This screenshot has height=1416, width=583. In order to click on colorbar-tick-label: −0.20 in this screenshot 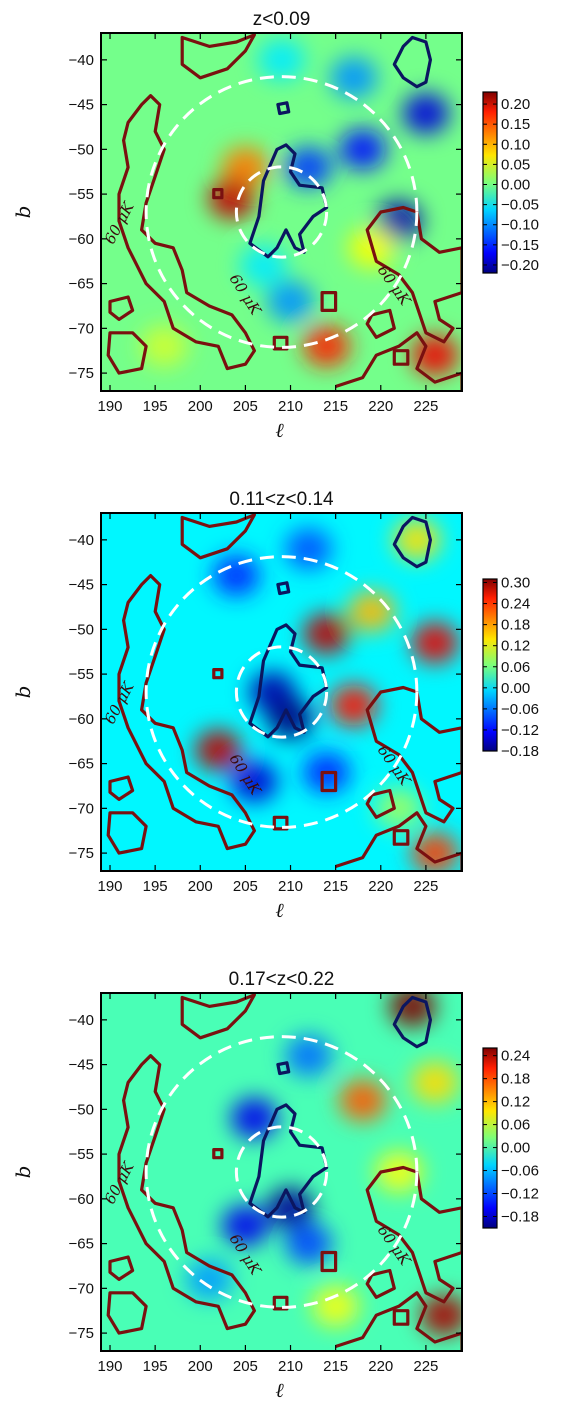, I will do `click(520, 265)`.